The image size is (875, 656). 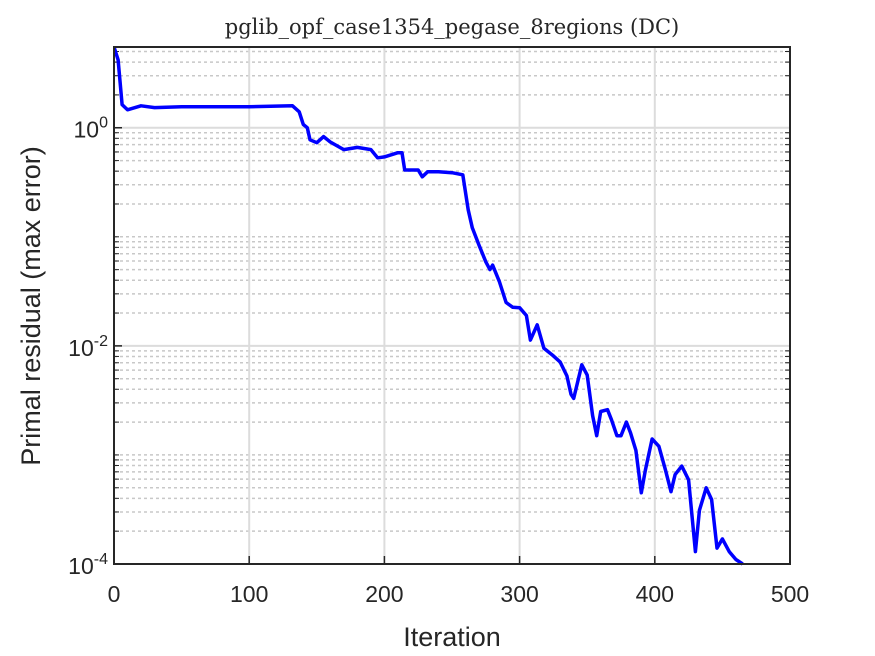 I want to click on x-tick-label: 100, so click(x=249, y=594).